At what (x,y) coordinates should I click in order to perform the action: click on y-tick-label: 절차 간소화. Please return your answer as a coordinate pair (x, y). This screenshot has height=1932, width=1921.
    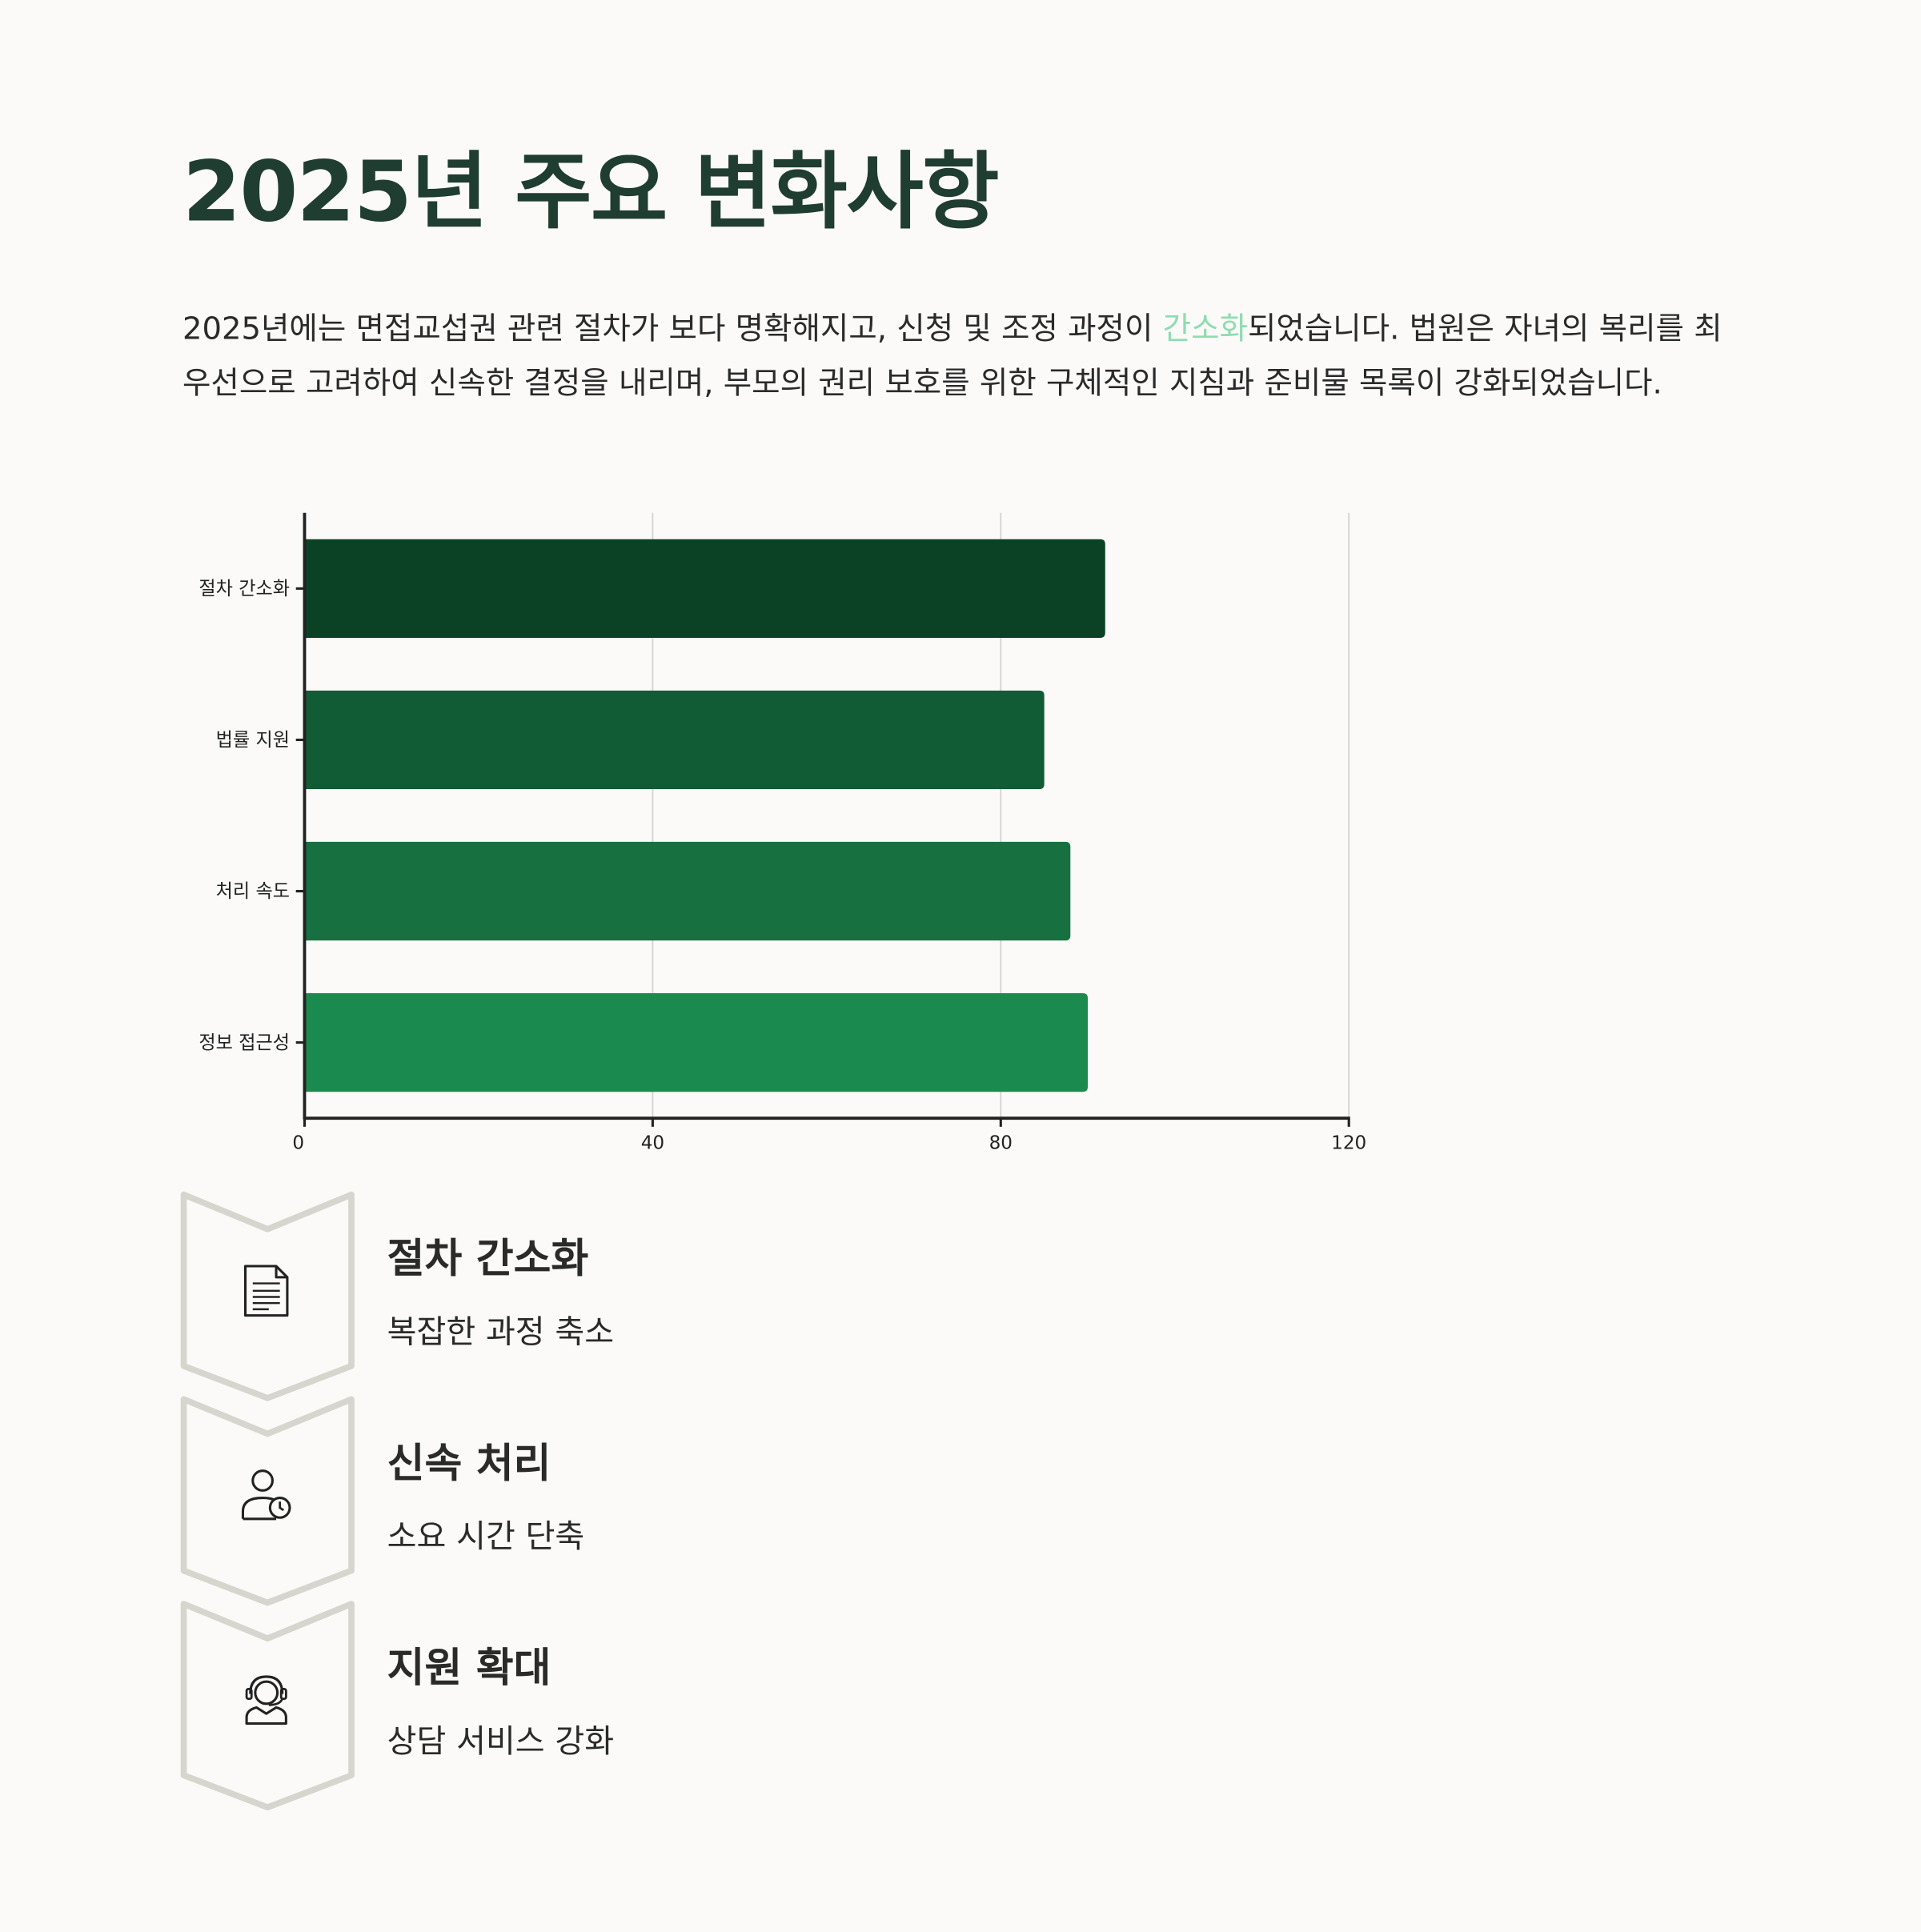
    Looking at the image, I should click on (244, 589).